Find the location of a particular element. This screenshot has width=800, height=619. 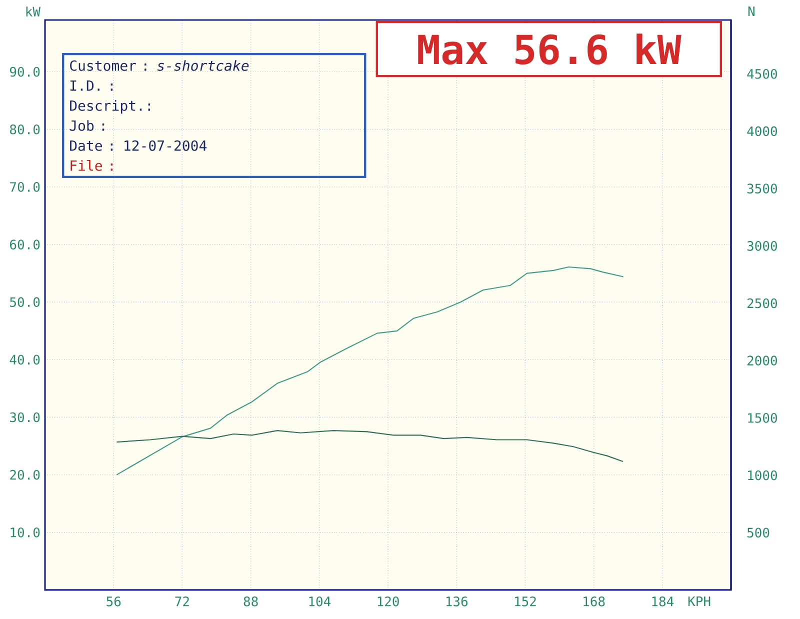

y-tick-label: 60.0 is located at coordinates (25, 245).